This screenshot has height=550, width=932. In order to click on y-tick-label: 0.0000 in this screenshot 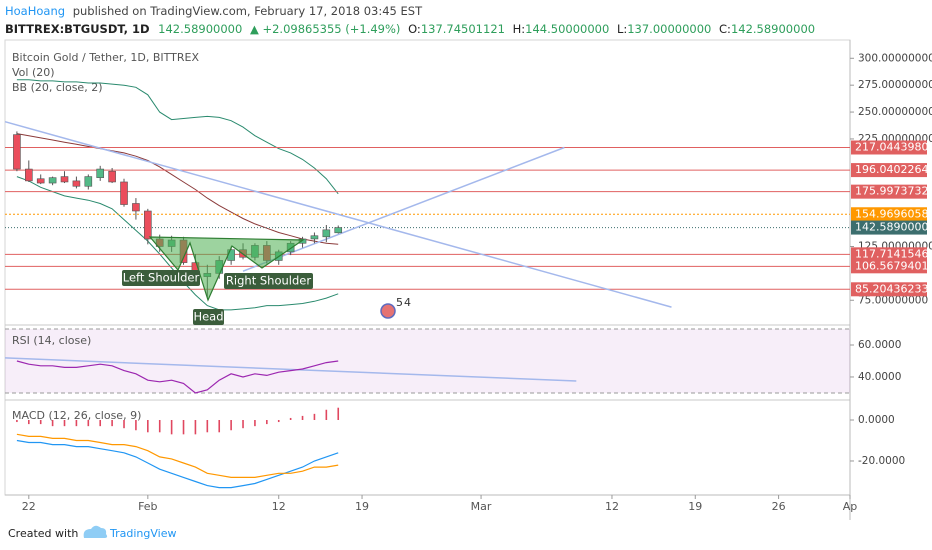, I will do `click(876, 420)`.